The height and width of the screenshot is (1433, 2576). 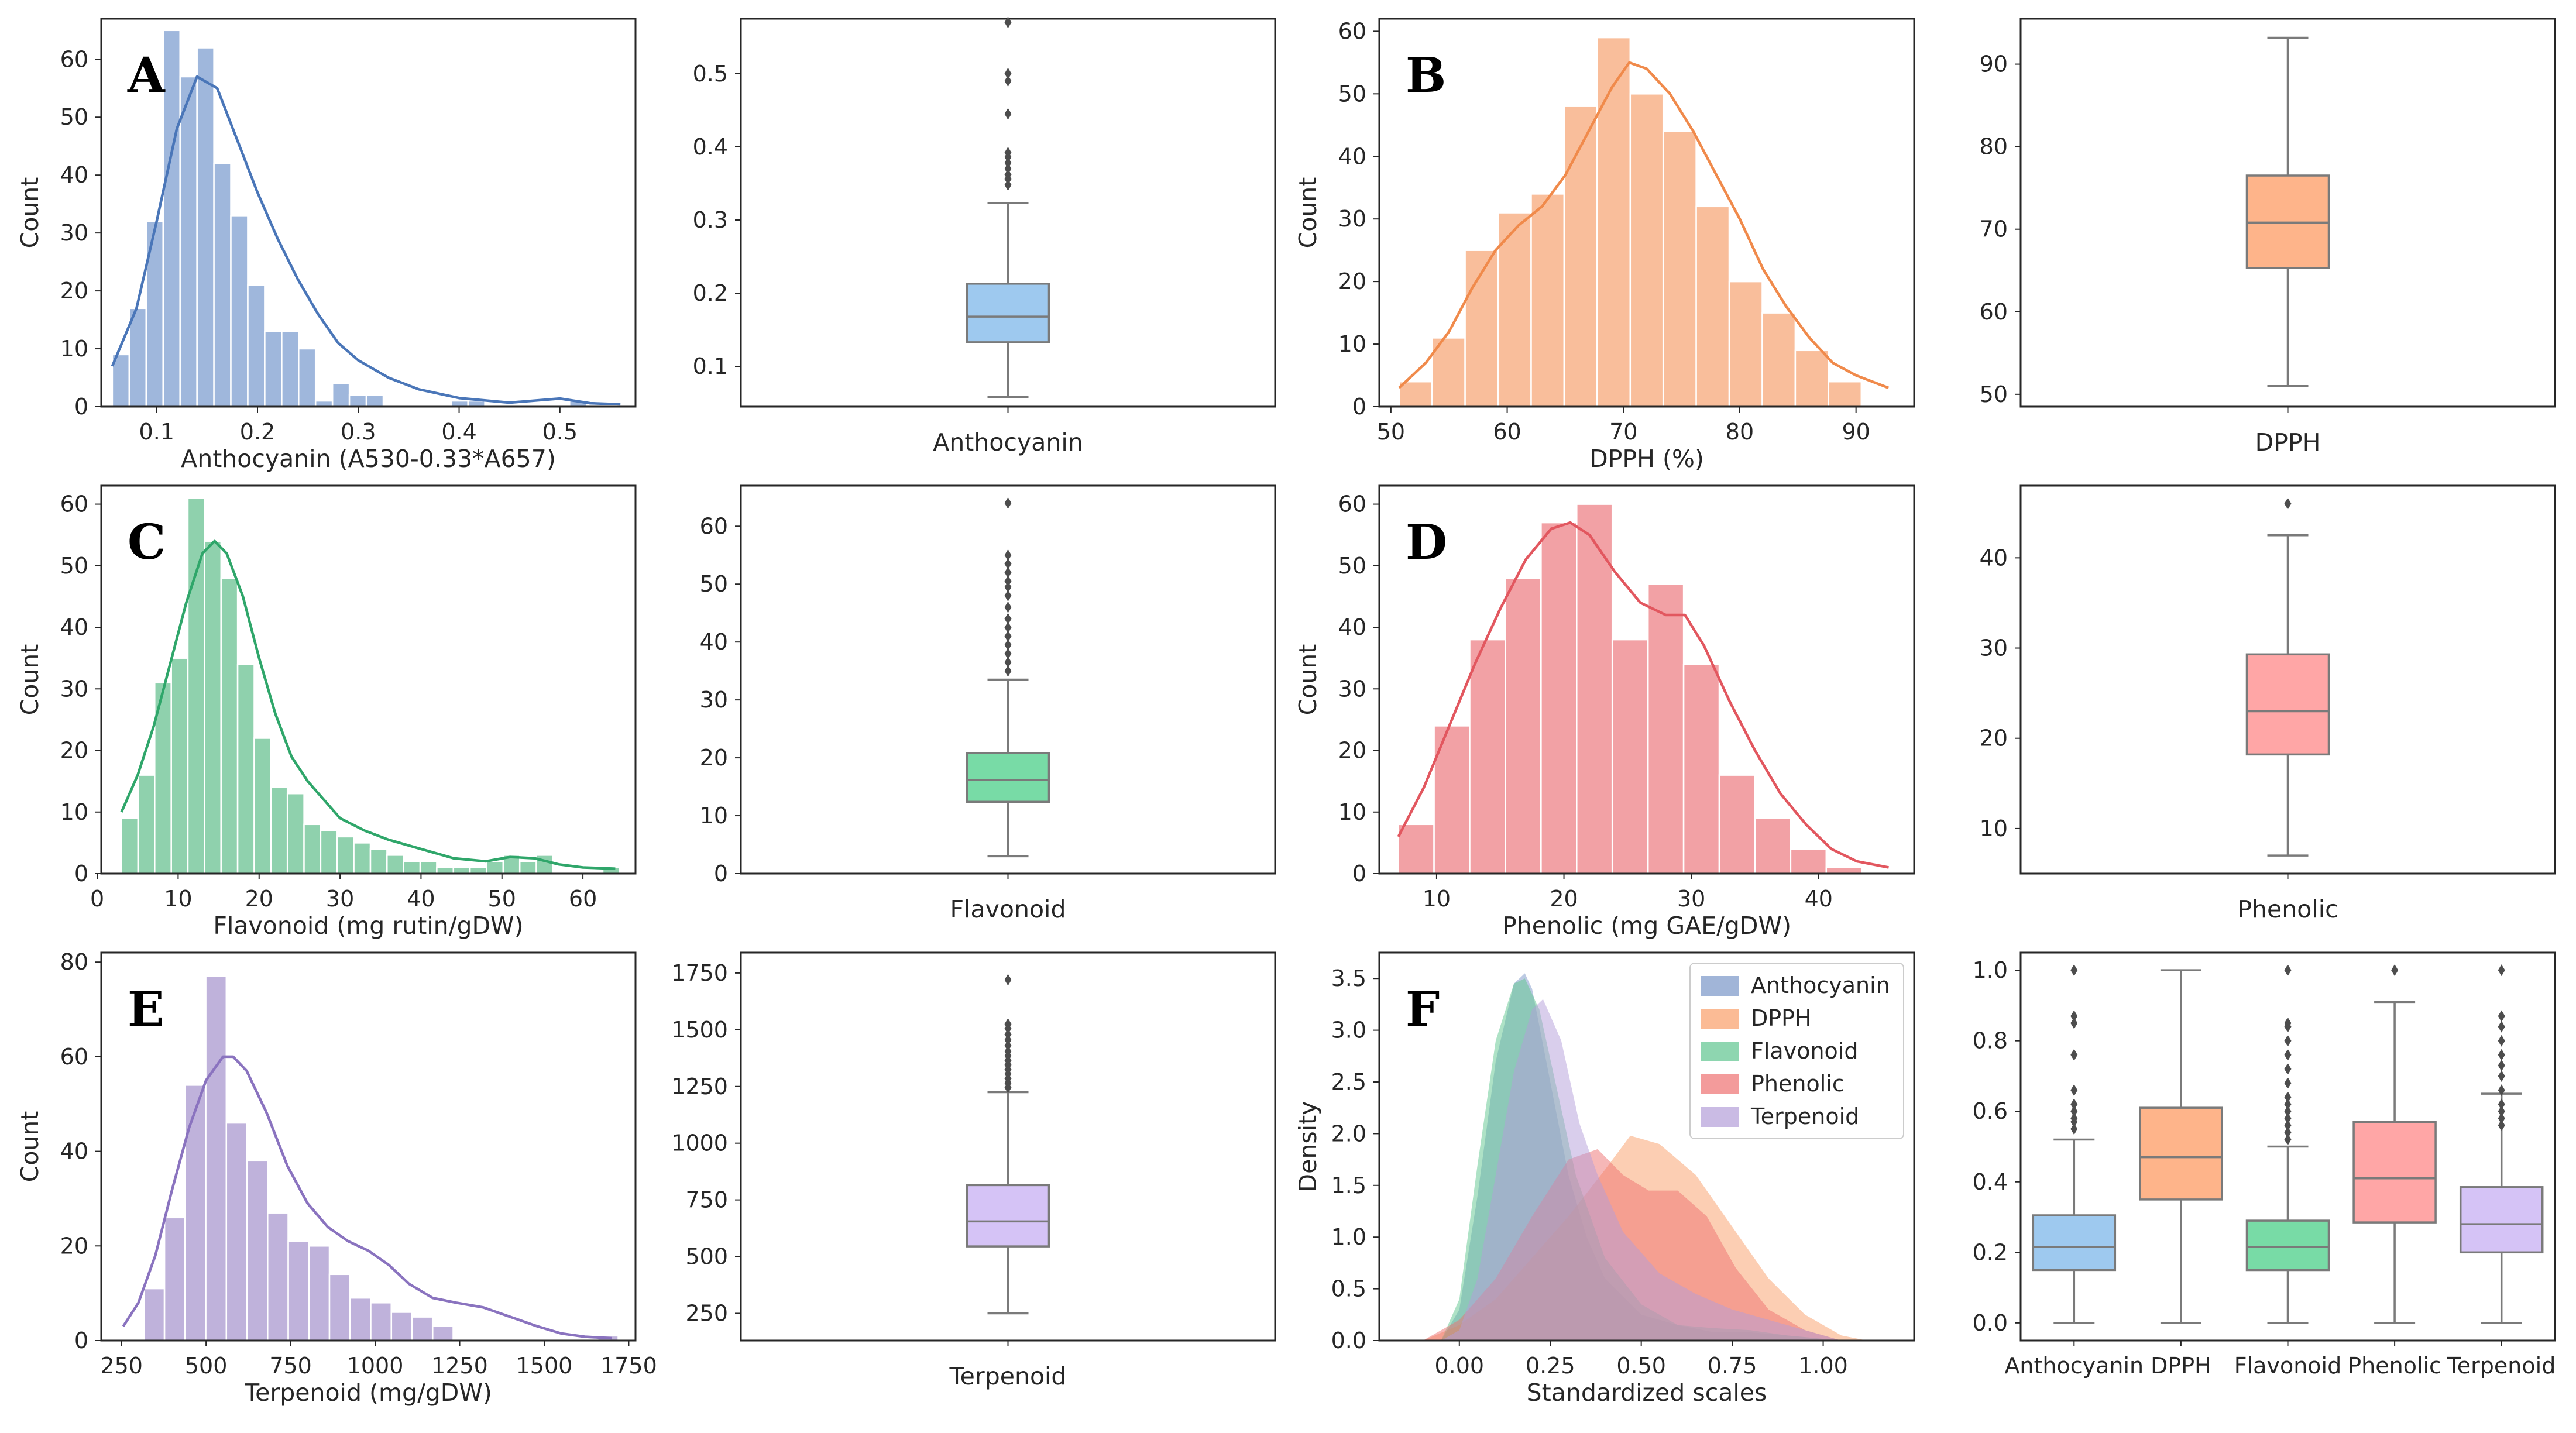 I want to click on x-tick-label: 70, so click(x=1623, y=432).